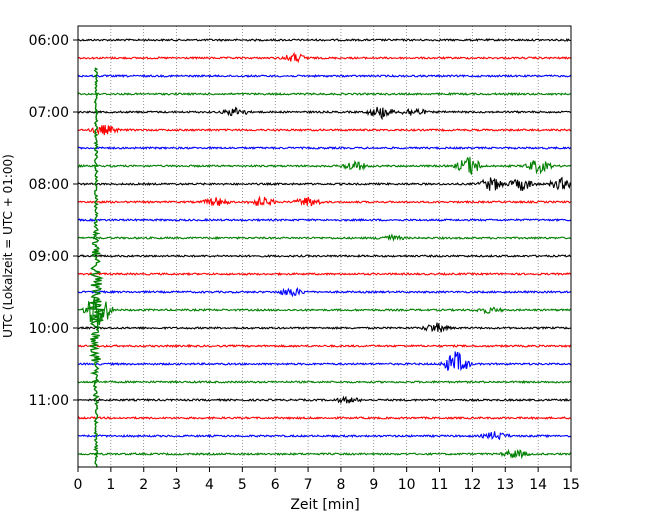 This screenshot has height=520, width=650. What do you see at coordinates (49, 41) in the screenshot?
I see `y-tick-label-0600: 06:00` at bounding box center [49, 41].